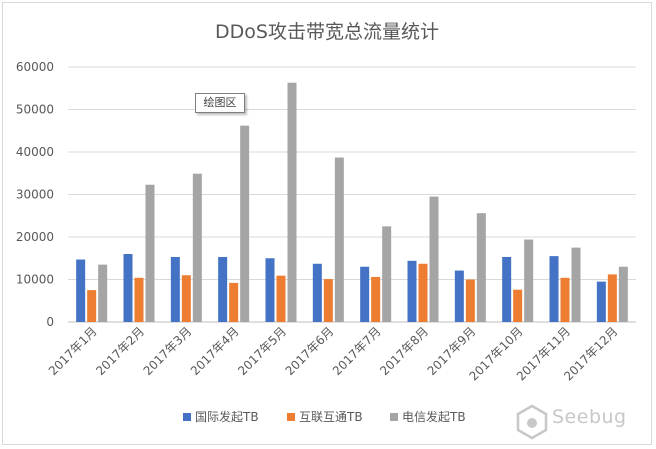 This screenshot has height=449, width=656. Describe the element at coordinates (35, 152) in the screenshot. I see `y-tick-label: 40000` at that location.